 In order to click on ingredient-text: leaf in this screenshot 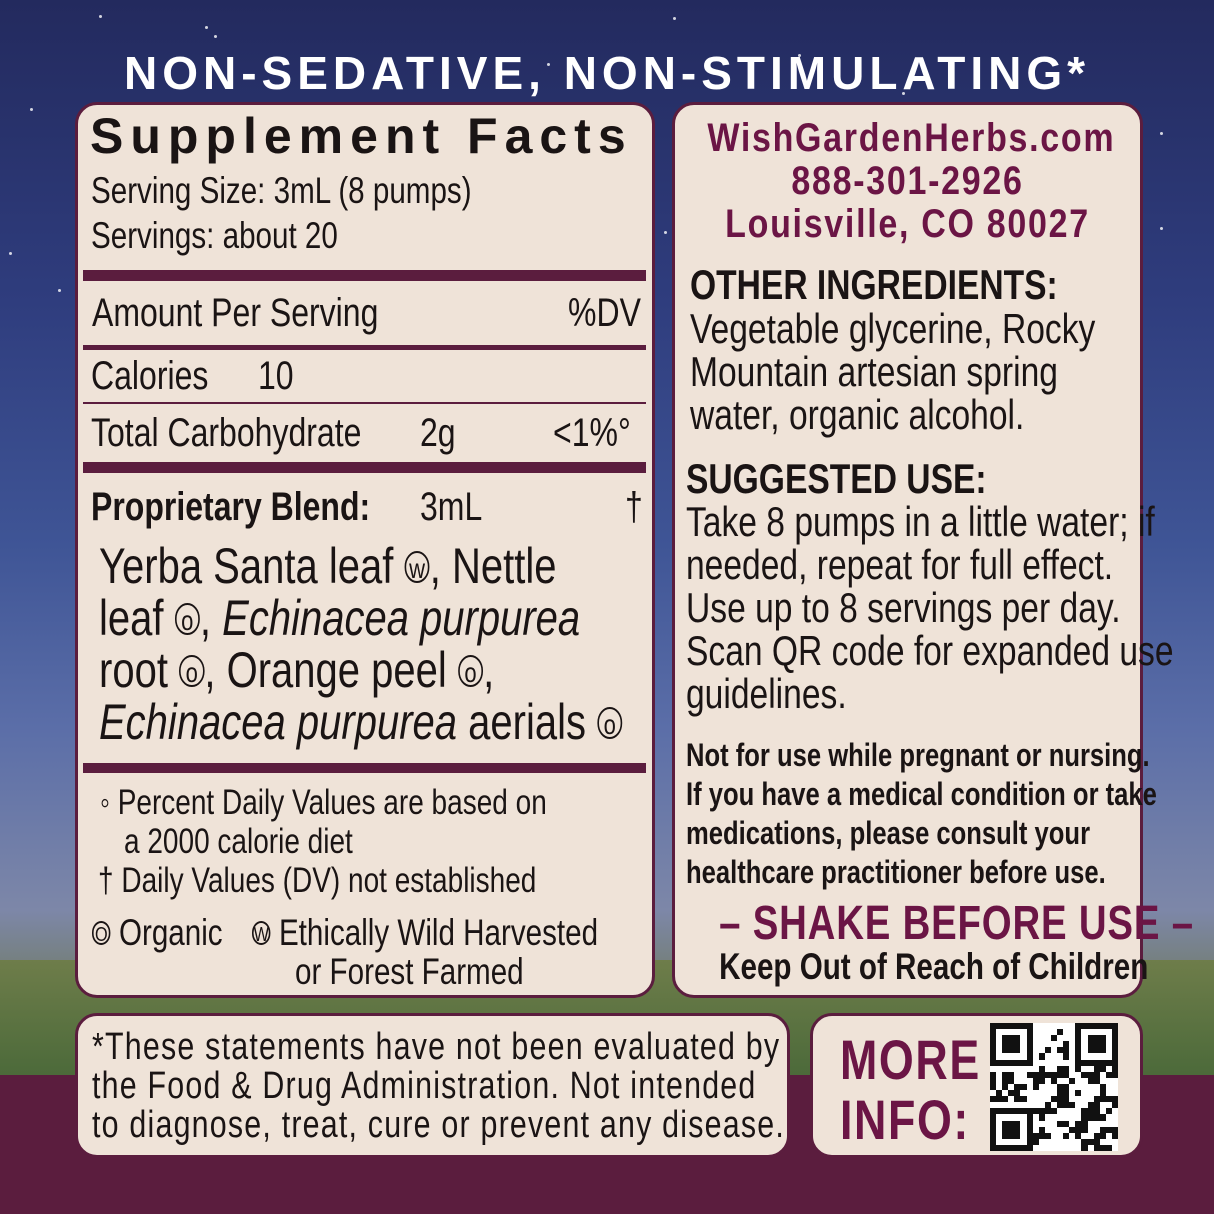, I will do `click(137, 618)`.